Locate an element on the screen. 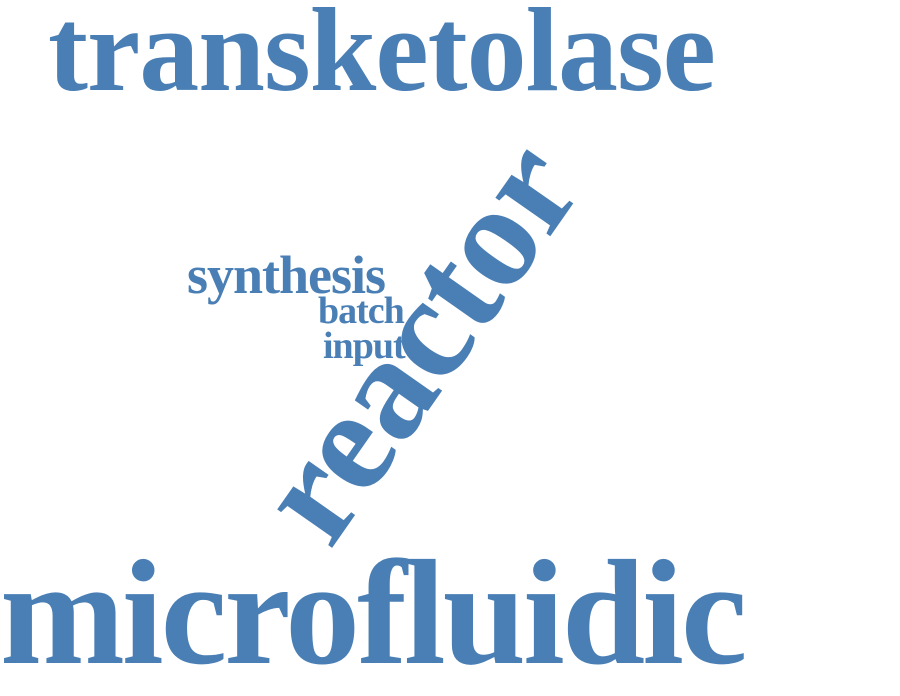  word-batch: batch is located at coordinates (361, 311).